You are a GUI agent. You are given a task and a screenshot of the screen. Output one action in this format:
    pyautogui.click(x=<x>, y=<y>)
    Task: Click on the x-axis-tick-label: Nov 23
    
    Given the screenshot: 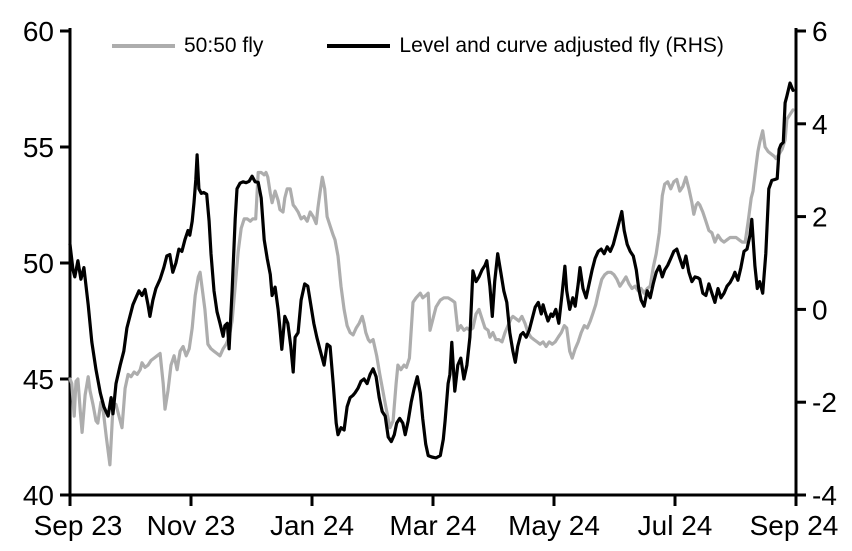 What is the action you would take?
    pyautogui.click(x=191, y=525)
    